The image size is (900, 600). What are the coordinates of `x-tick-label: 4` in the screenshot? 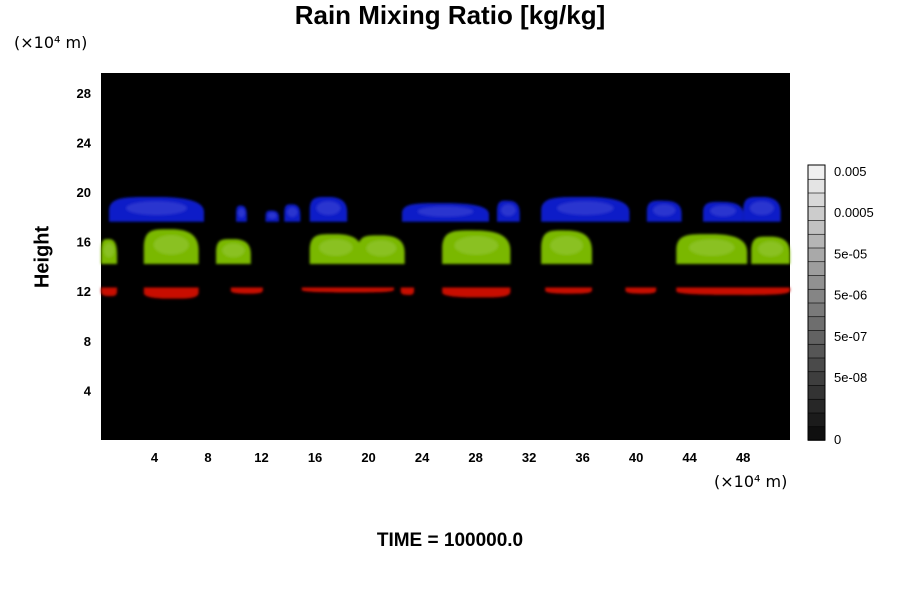 It's located at (155, 457).